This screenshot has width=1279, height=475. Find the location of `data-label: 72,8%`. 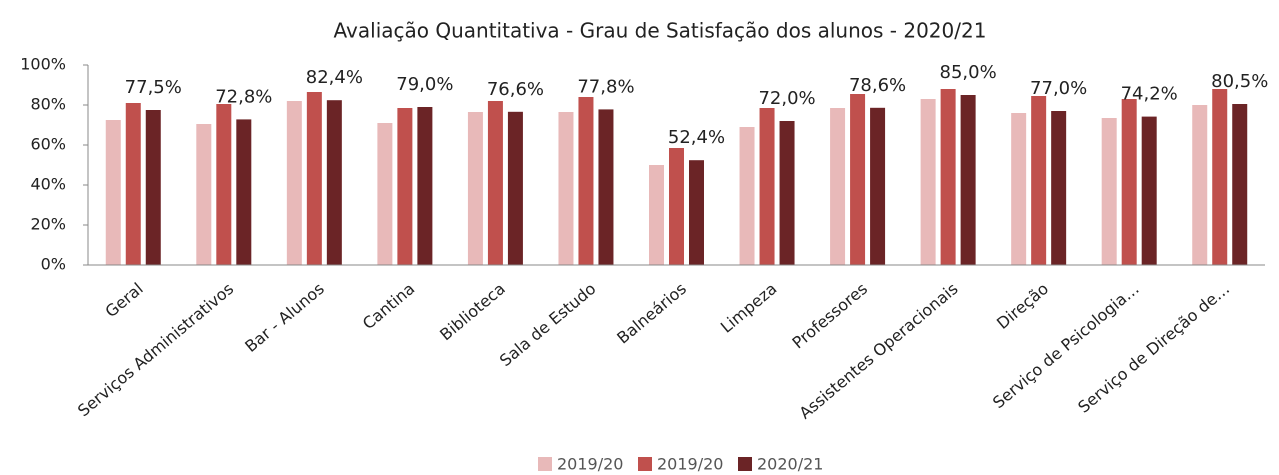

data-label: 72,8% is located at coordinates (243, 96).